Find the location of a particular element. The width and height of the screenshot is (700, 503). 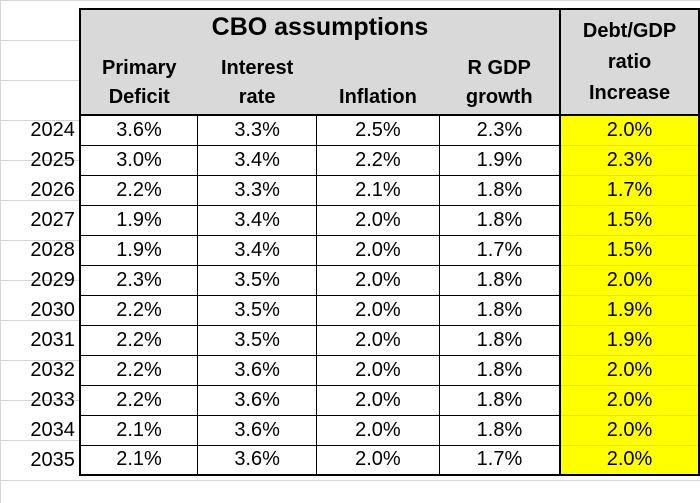

header-debt-gdp-line-1: Debt/GDP is located at coordinates (629, 30).